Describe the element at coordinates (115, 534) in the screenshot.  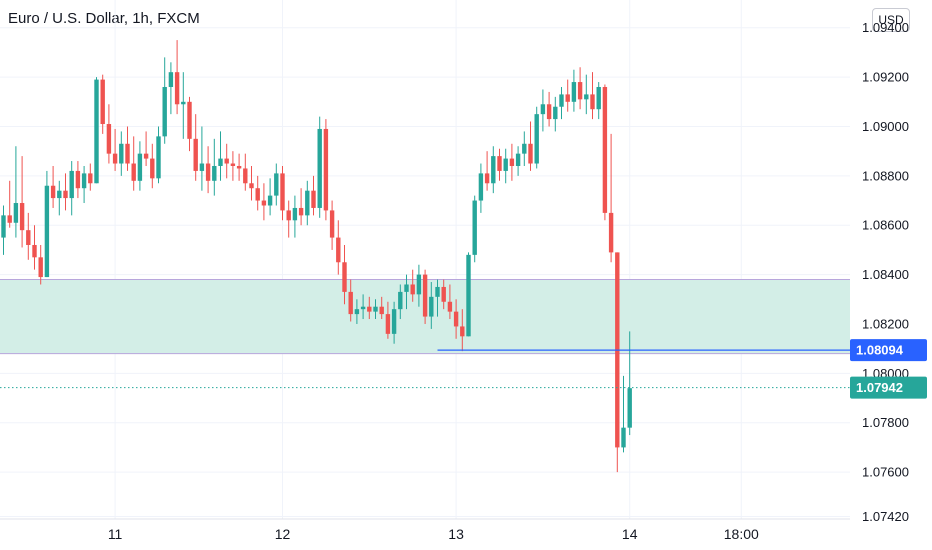
I see `time-tick-label: 11` at that location.